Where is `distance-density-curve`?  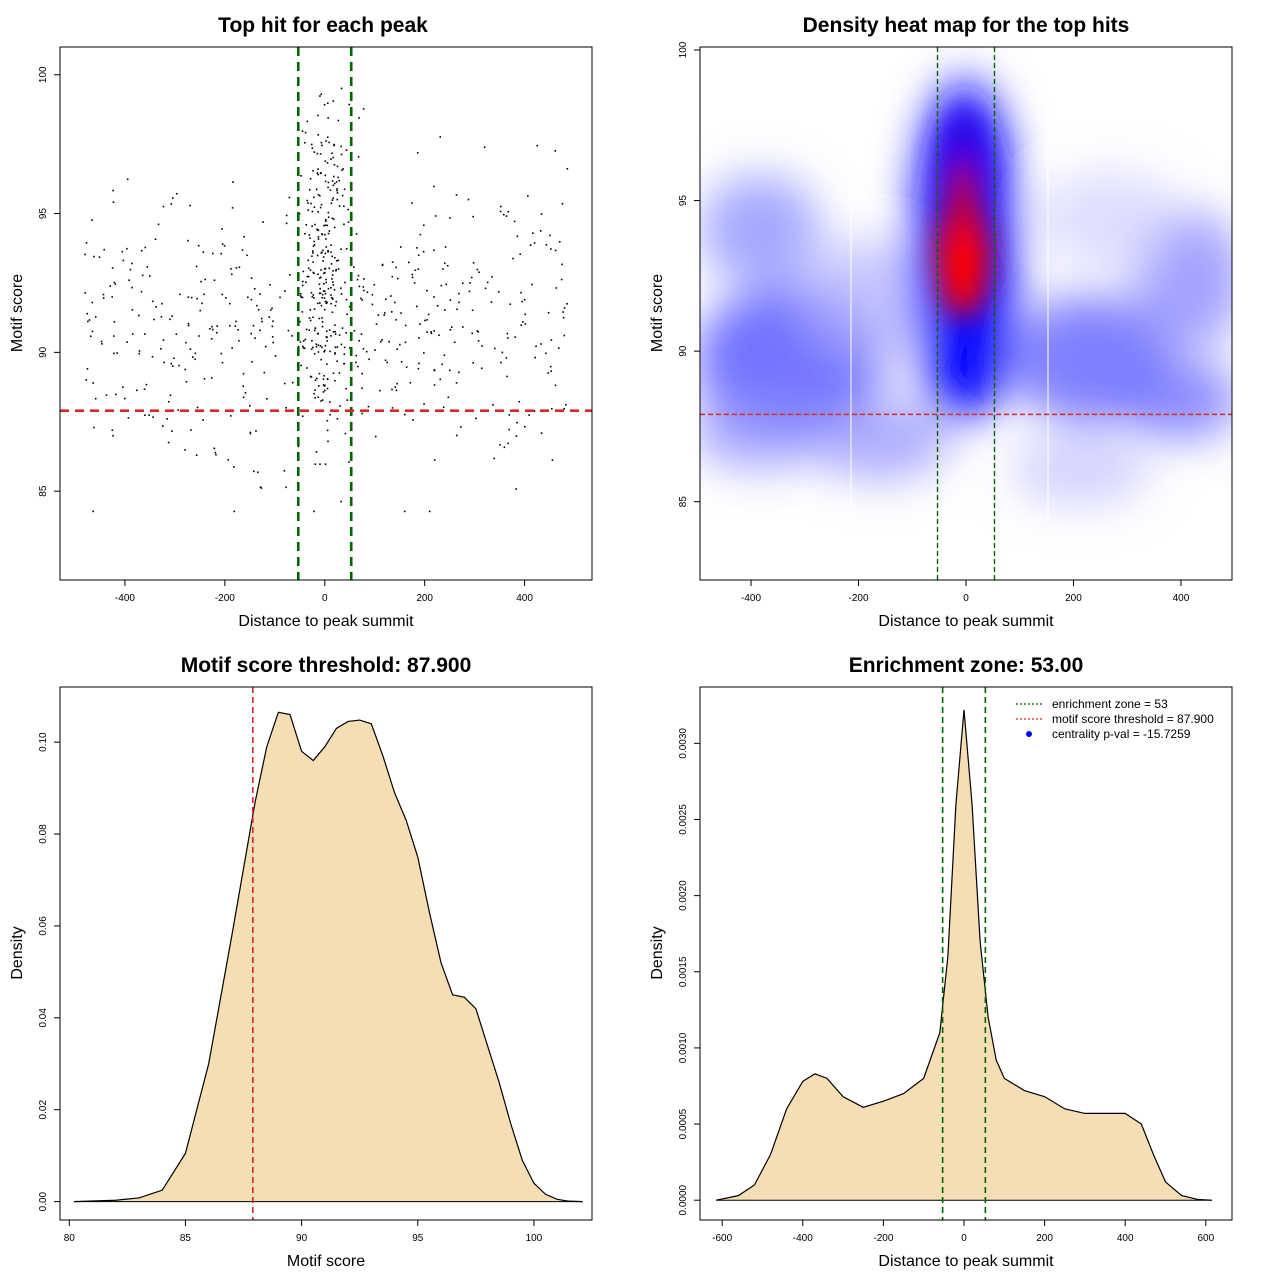 distance-density-curve is located at coordinates (963, 955).